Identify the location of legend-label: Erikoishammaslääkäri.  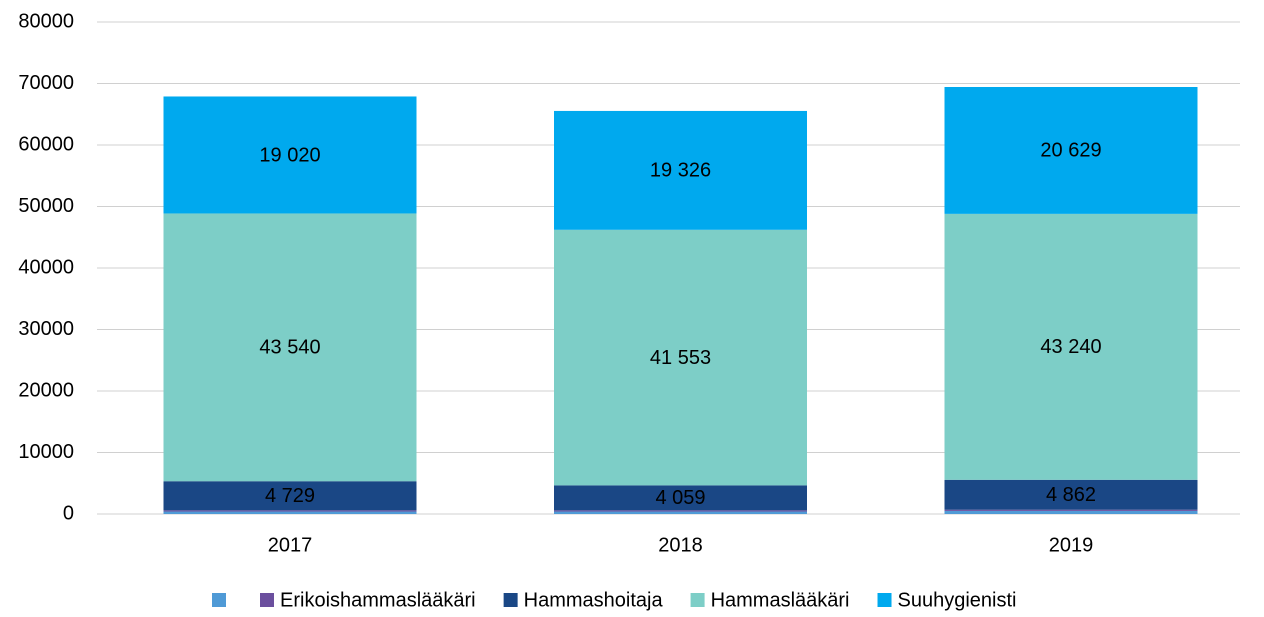
(378, 600).